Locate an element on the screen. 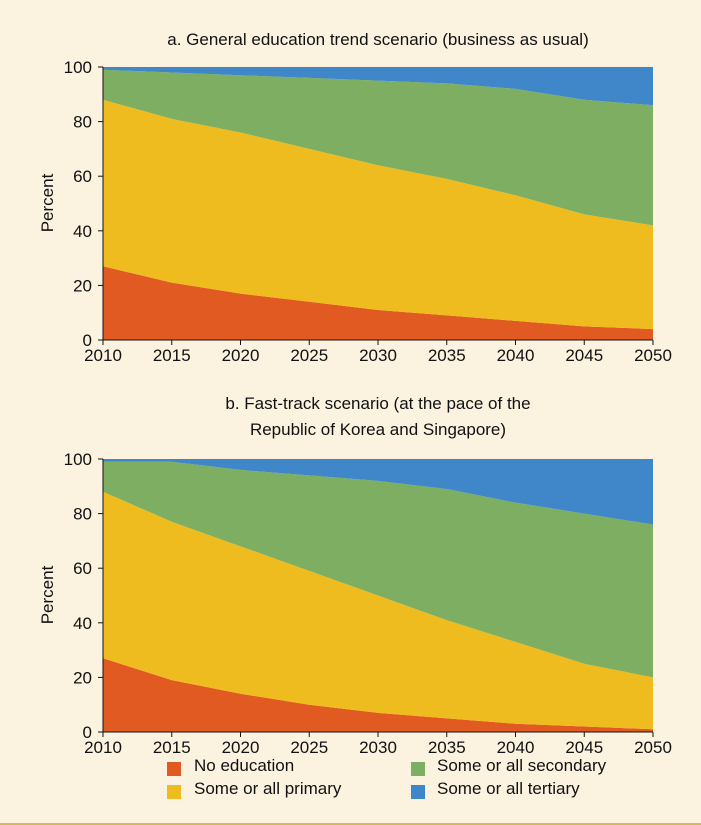 The height and width of the screenshot is (825, 701). area-some-or-all-tertiary-panel-b is located at coordinates (378, 492).